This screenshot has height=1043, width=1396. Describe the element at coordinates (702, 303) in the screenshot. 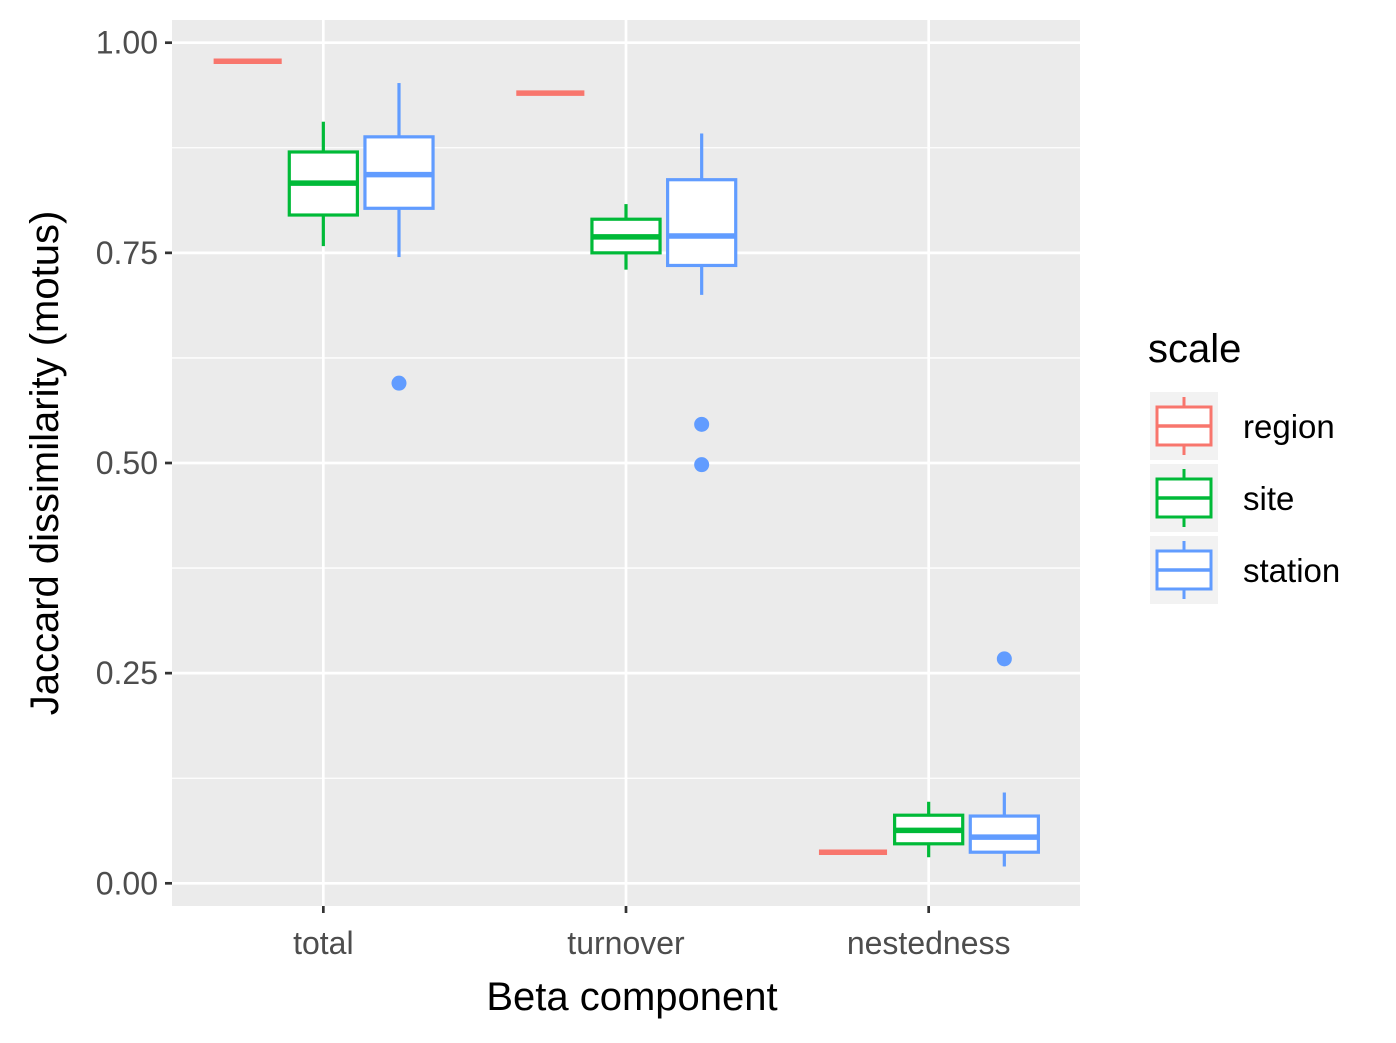

I see `box-station-turnover` at that location.